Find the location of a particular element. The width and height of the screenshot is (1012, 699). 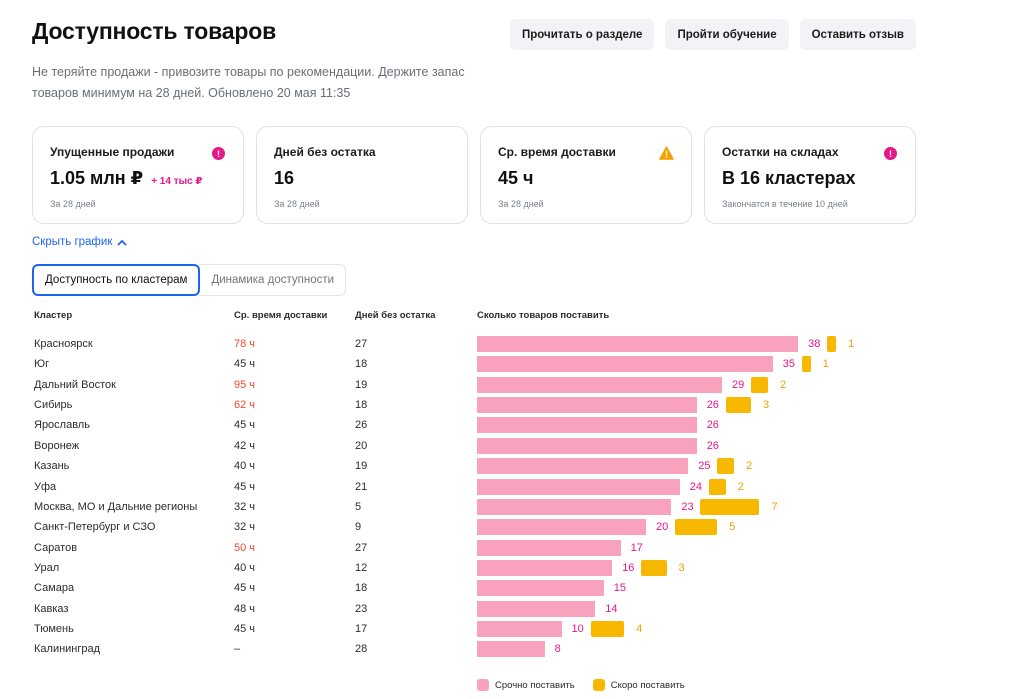

bar-label-soon: 5 is located at coordinates (732, 527).